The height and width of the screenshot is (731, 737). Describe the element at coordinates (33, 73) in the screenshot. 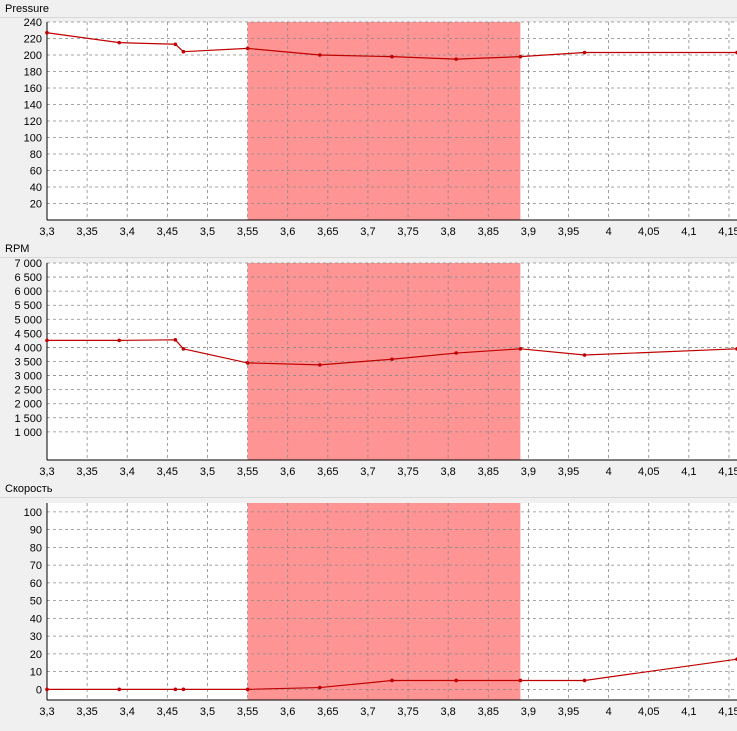

I see `pressure-y-tick-label: 180` at that location.